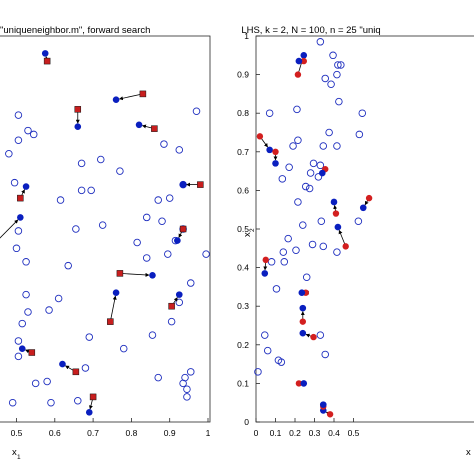  What do you see at coordinates (276, 433) in the screenshot?
I see `x-tick-label: 0.1` at bounding box center [276, 433].